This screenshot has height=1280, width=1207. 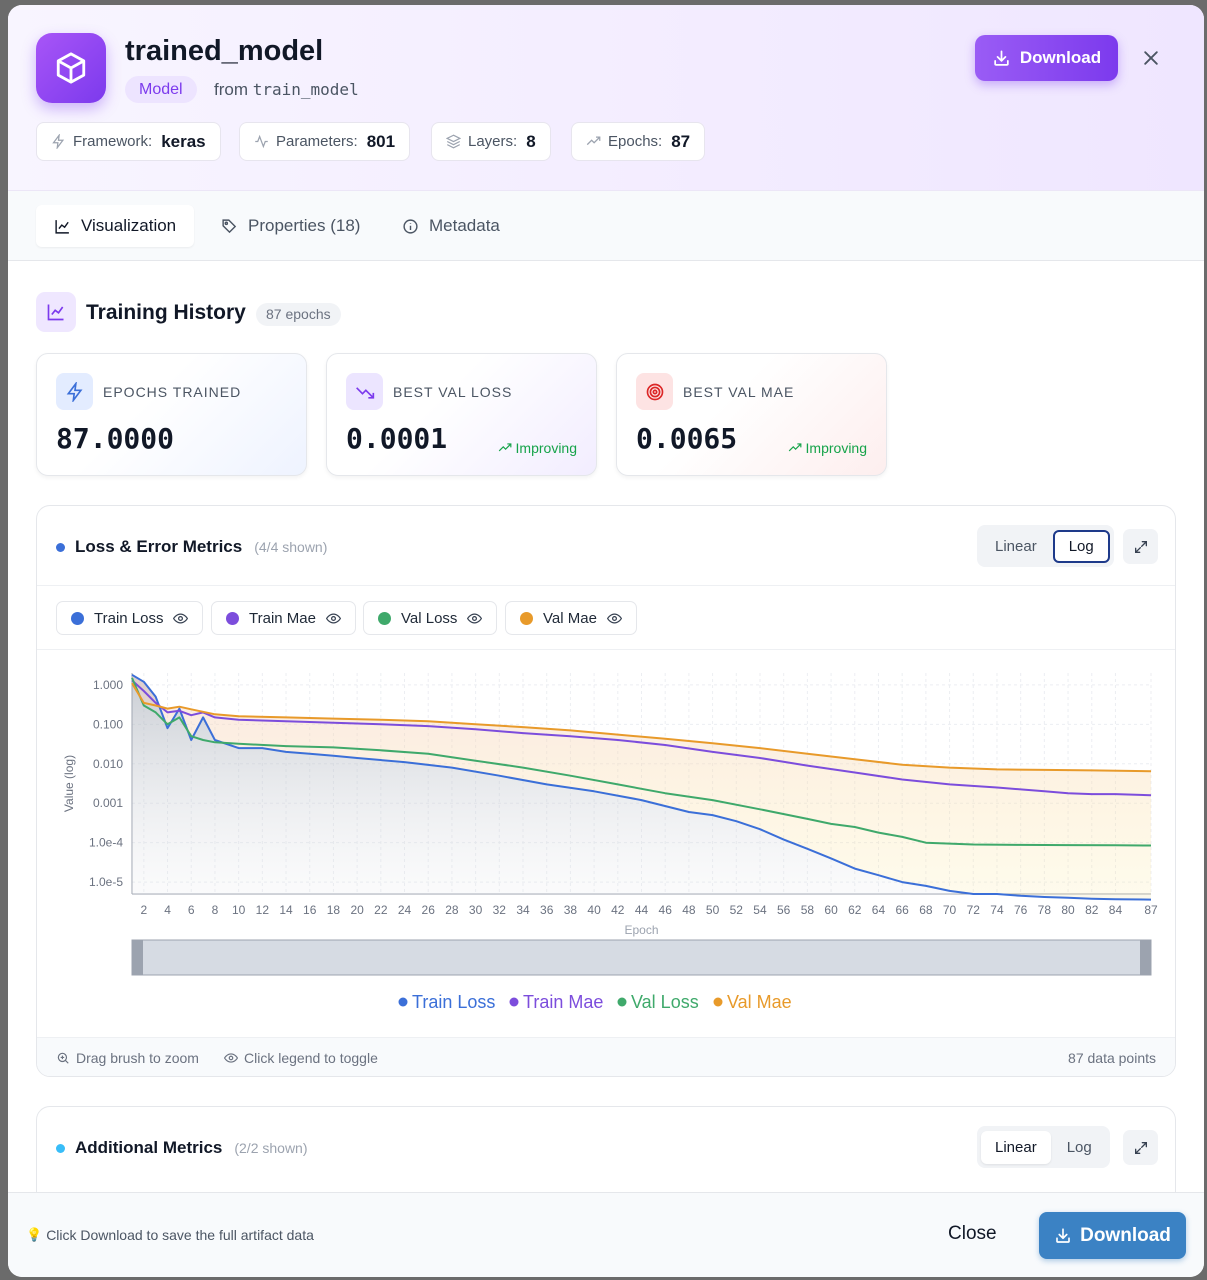 I want to click on stat-value: 87, so click(x=681, y=141).